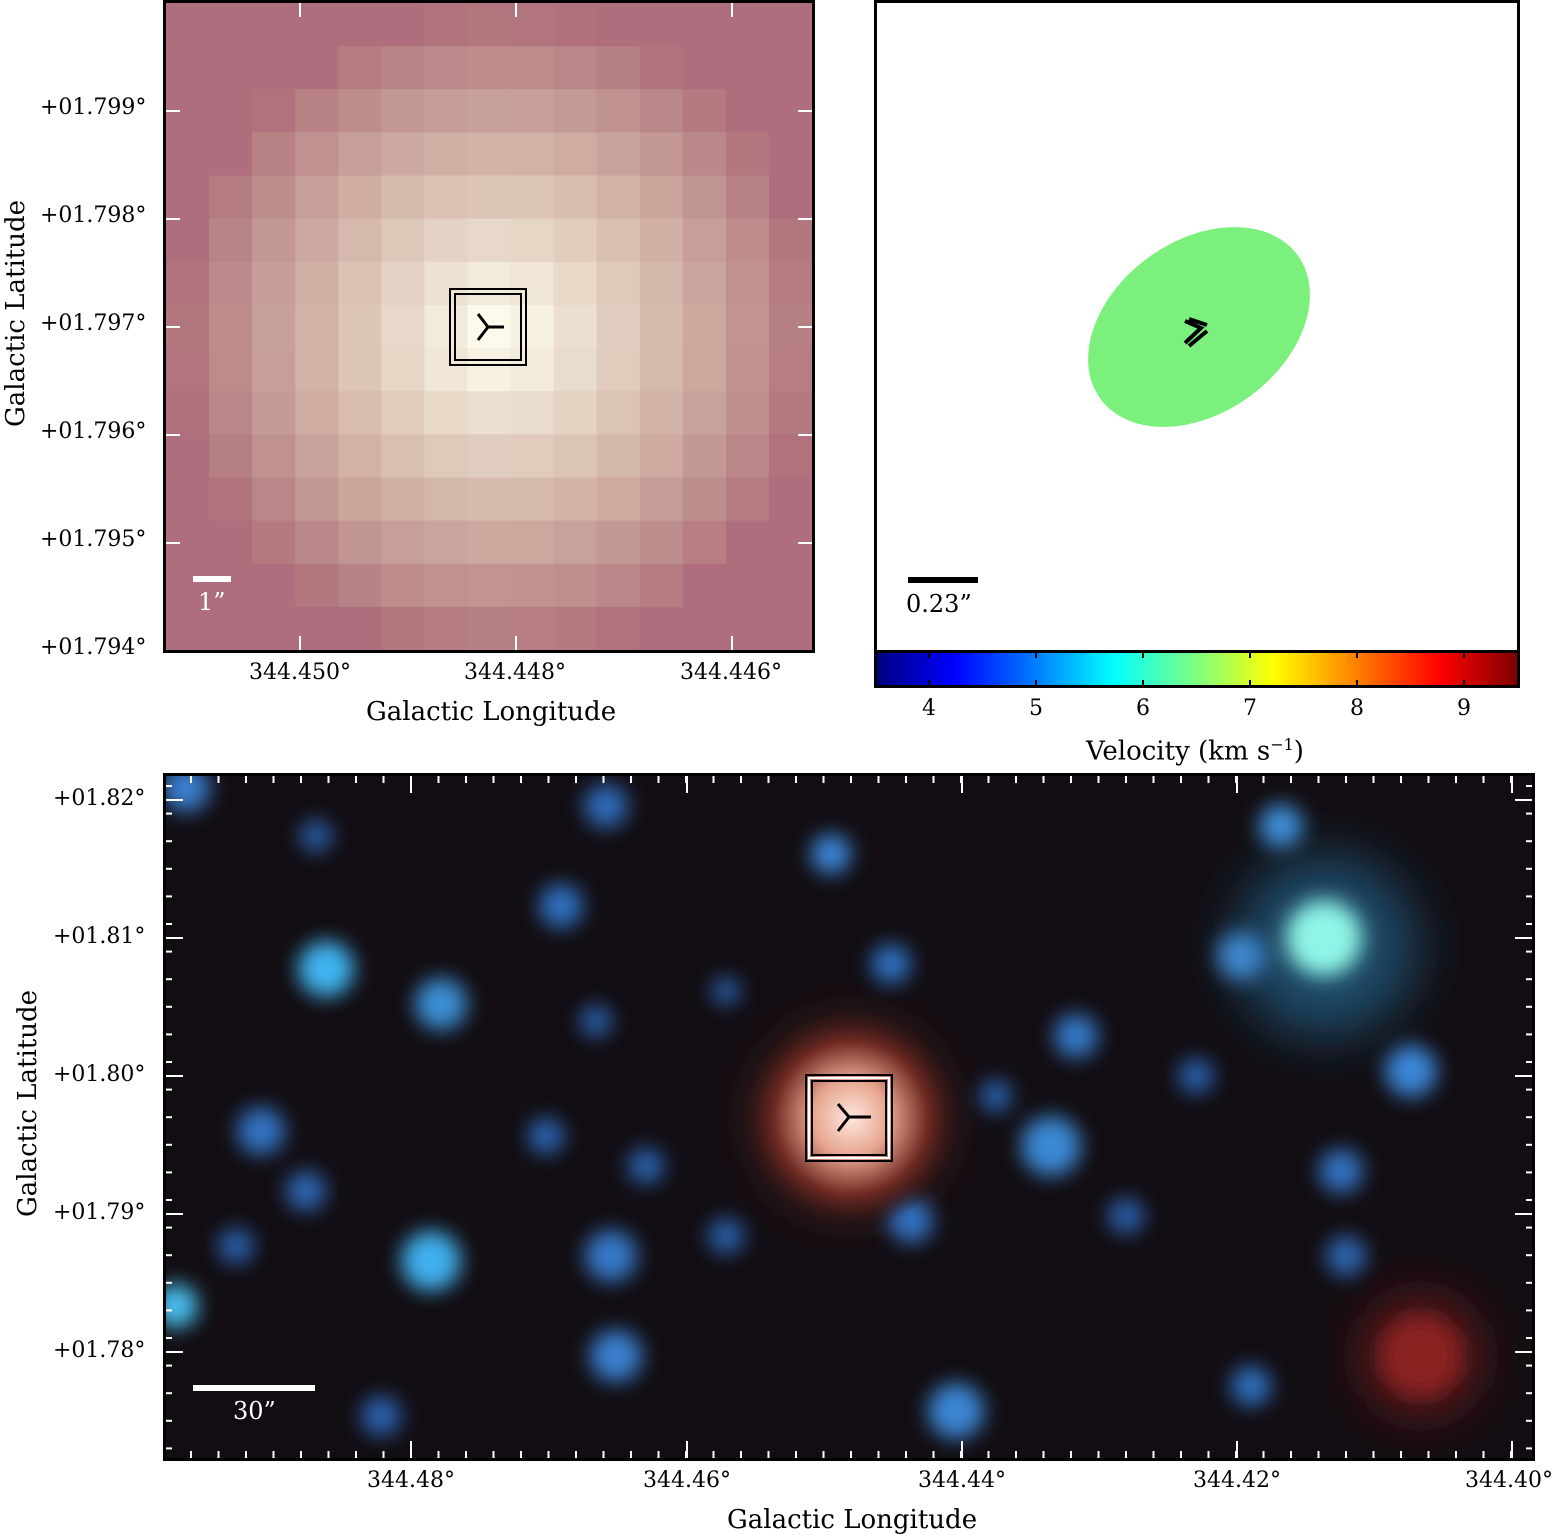 The height and width of the screenshot is (1538, 1556). Describe the element at coordinates (212, 602) in the screenshot. I see `scale-bar-label: 1”` at that location.